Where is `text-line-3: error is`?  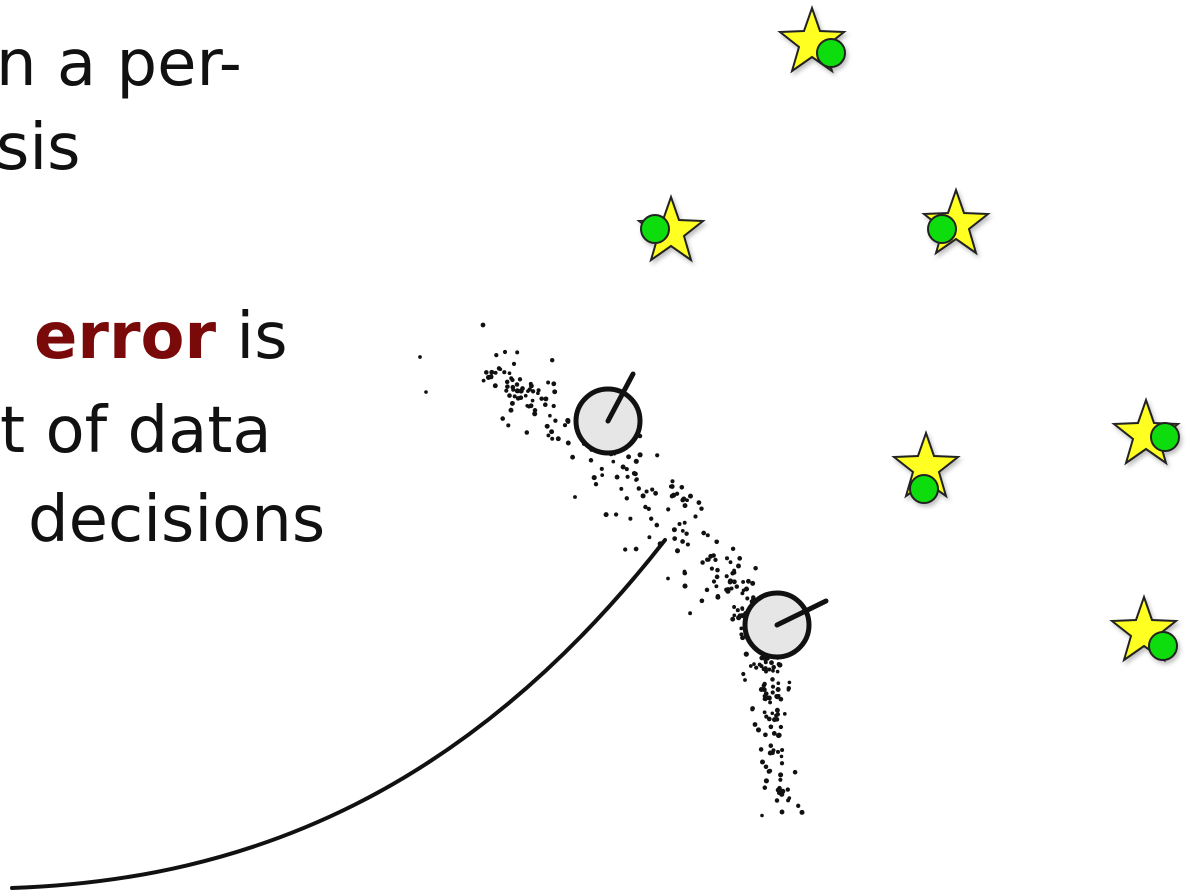
text-line-3: error is is located at coordinates (161, 337).